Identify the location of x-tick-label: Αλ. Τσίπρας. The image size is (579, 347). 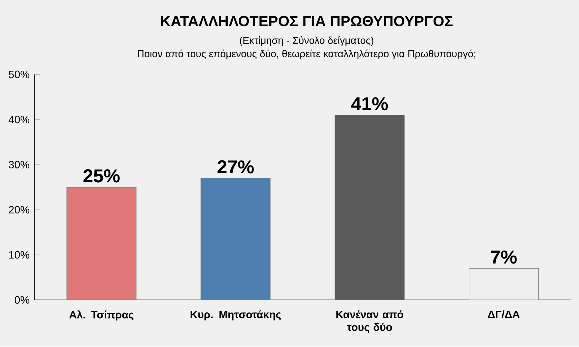
(102, 315).